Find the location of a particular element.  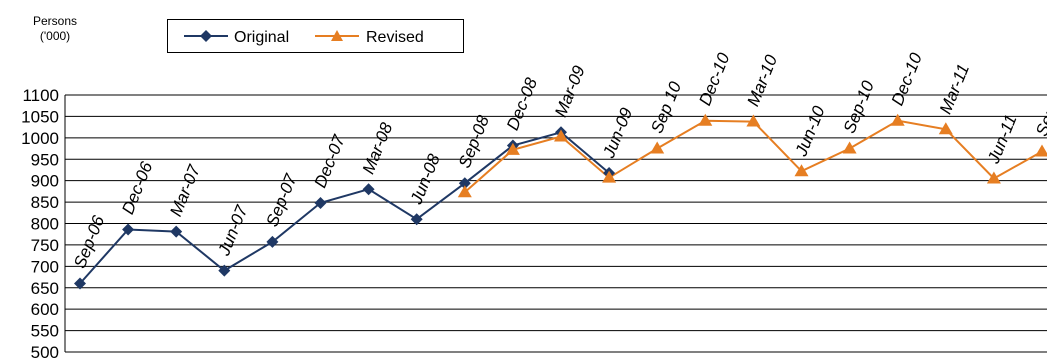

y-unit-line1: Persons is located at coordinates (55, 21).